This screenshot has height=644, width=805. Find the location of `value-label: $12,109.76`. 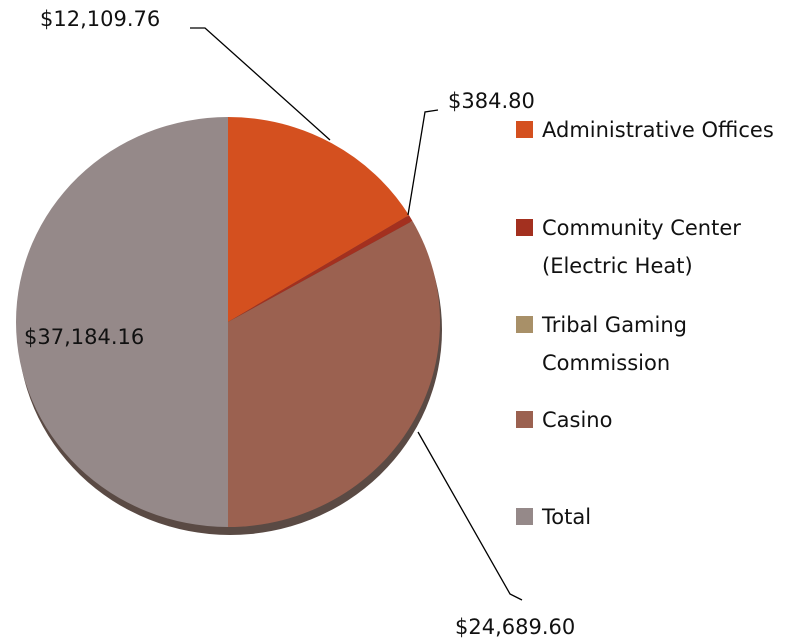

value-label: $12,109.76 is located at coordinates (100, 19).